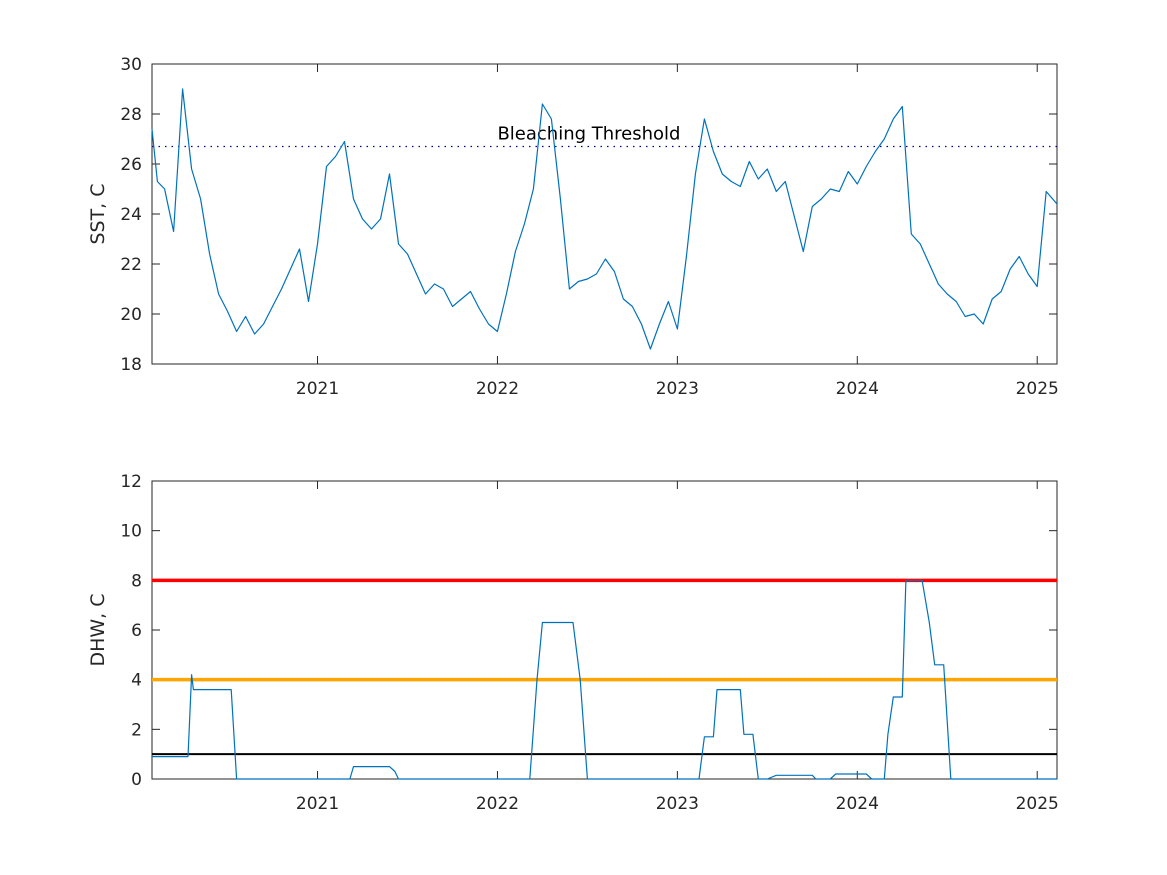  What do you see at coordinates (136, 581) in the screenshot?
I see `dhw-ytick-label: 8` at bounding box center [136, 581].